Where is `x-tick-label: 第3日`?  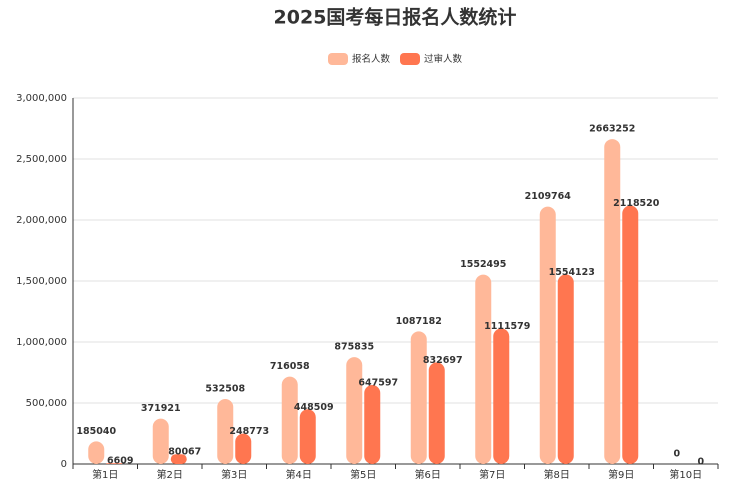
x-tick-label: 第3日 is located at coordinates (234, 474).